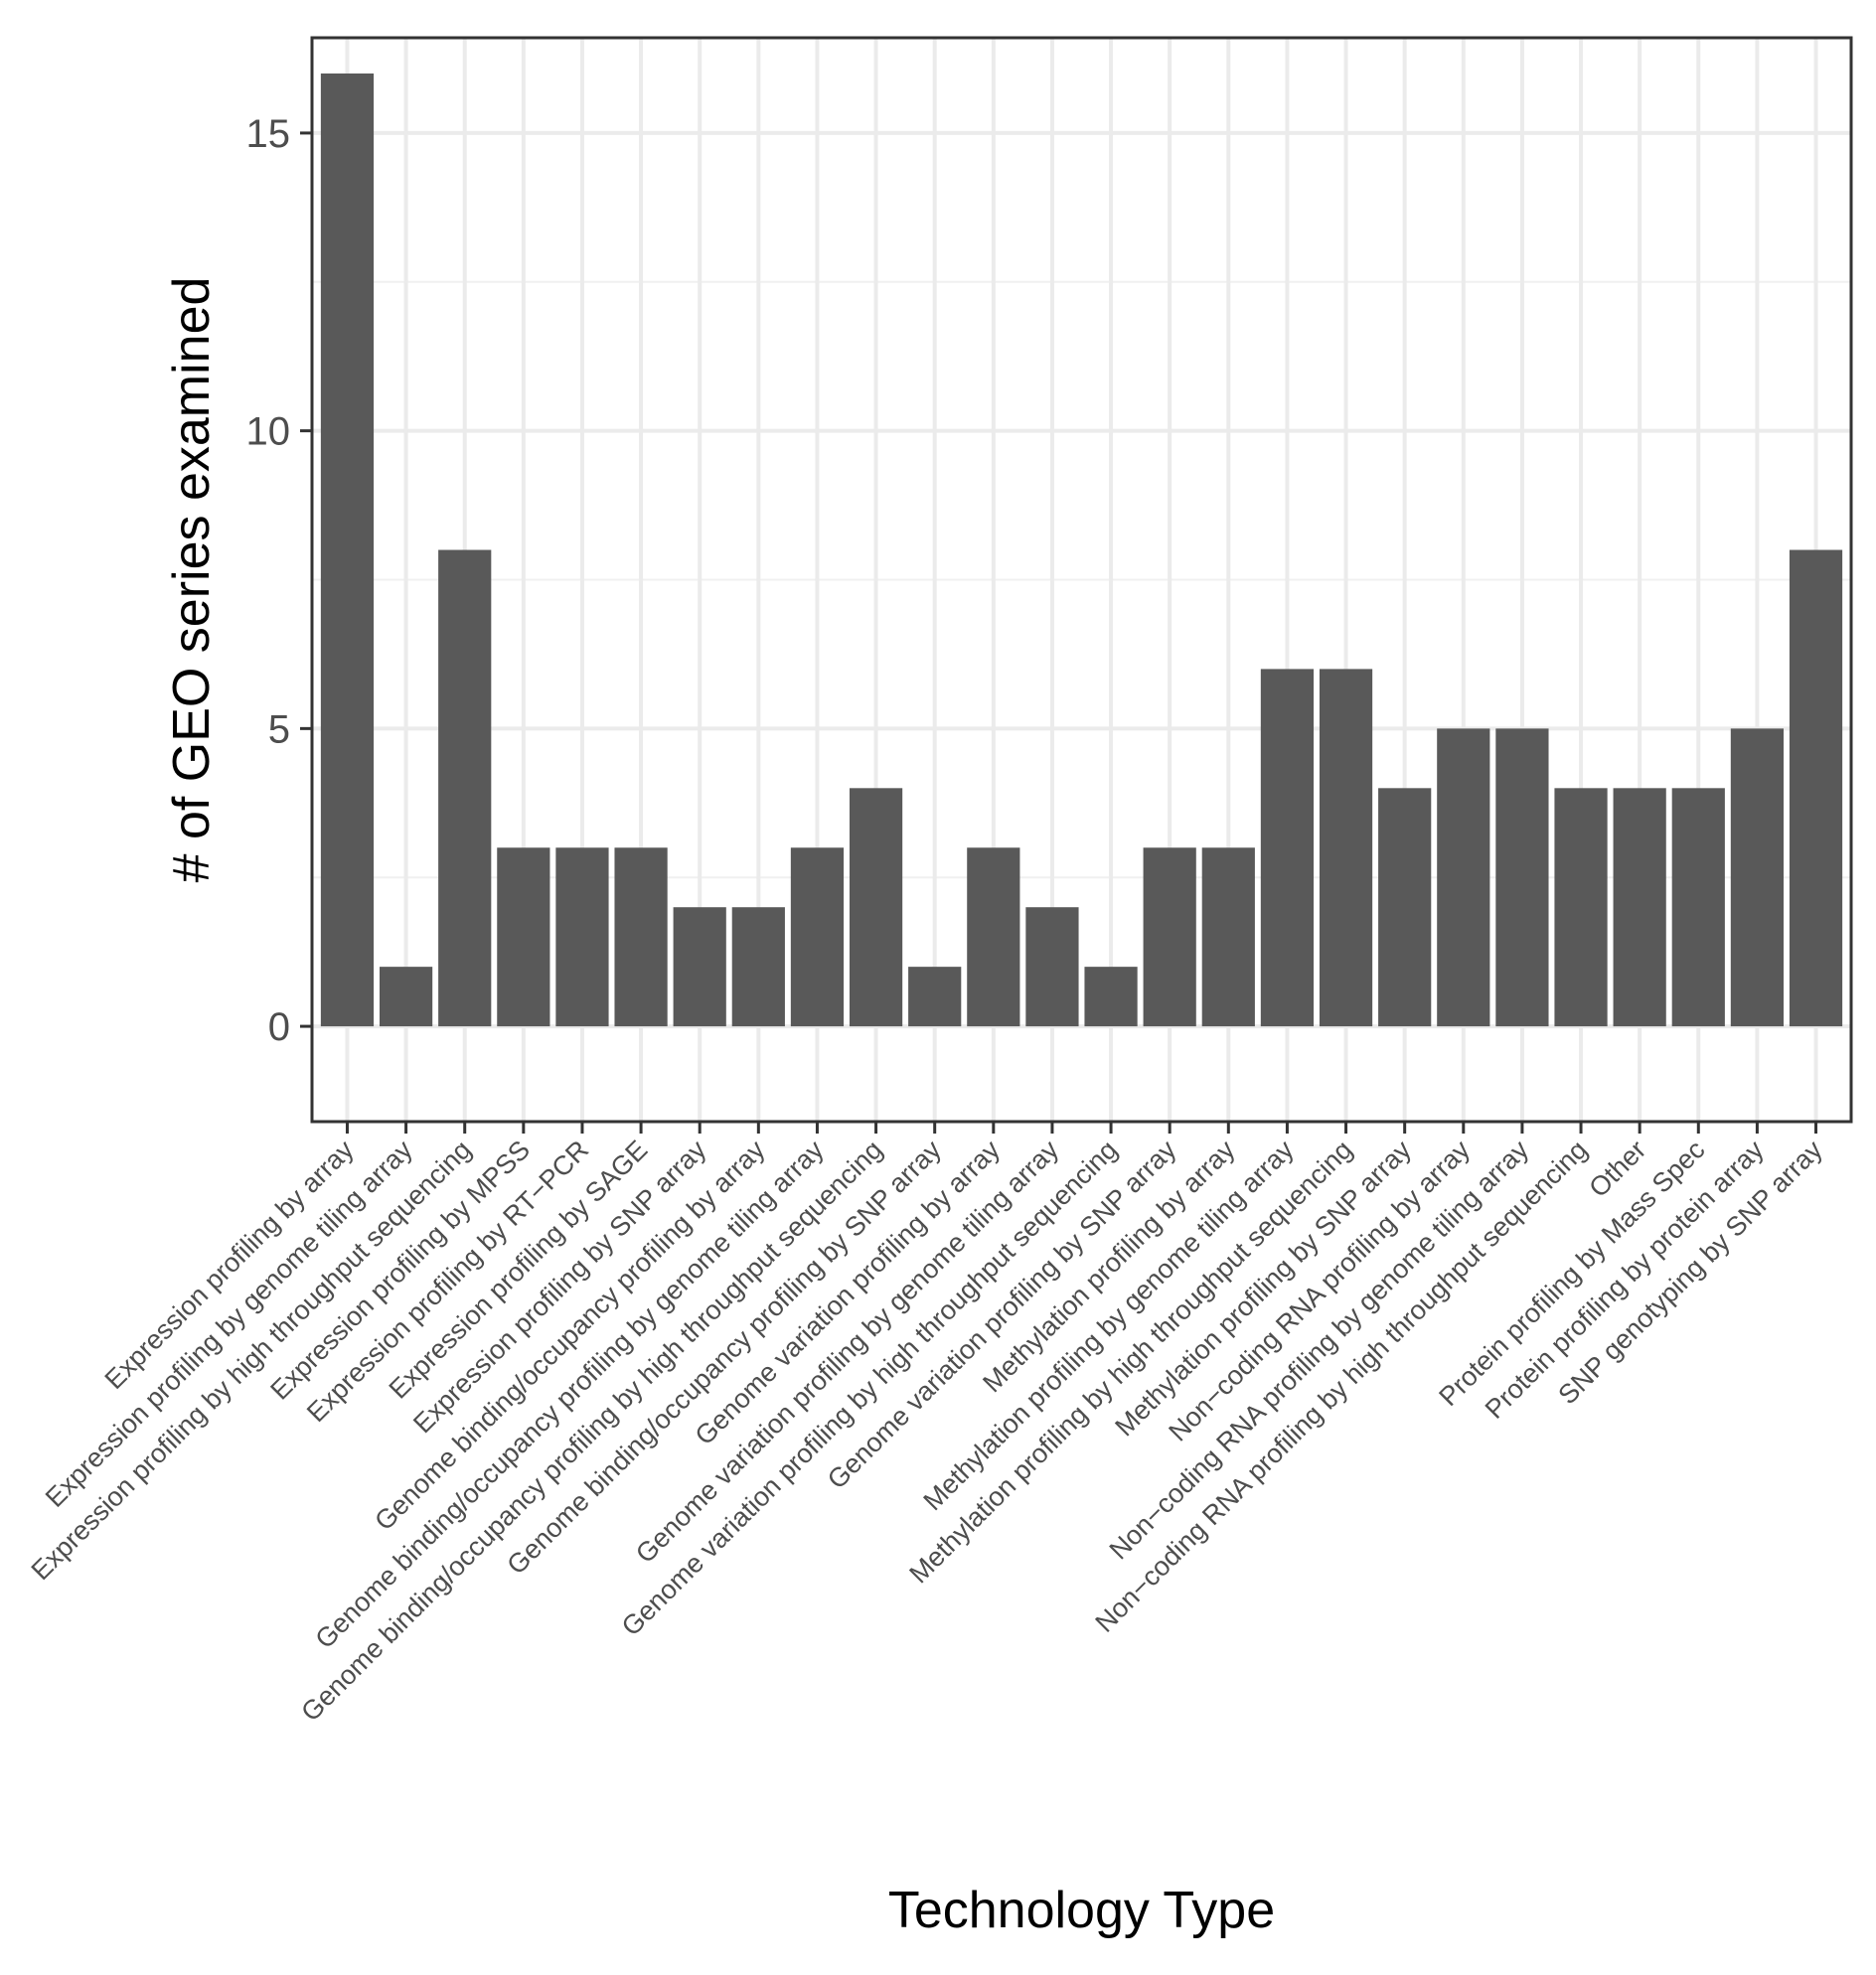  What do you see at coordinates (192, 580) in the screenshot?
I see `y-axis-title: # of GEO series examined` at bounding box center [192, 580].